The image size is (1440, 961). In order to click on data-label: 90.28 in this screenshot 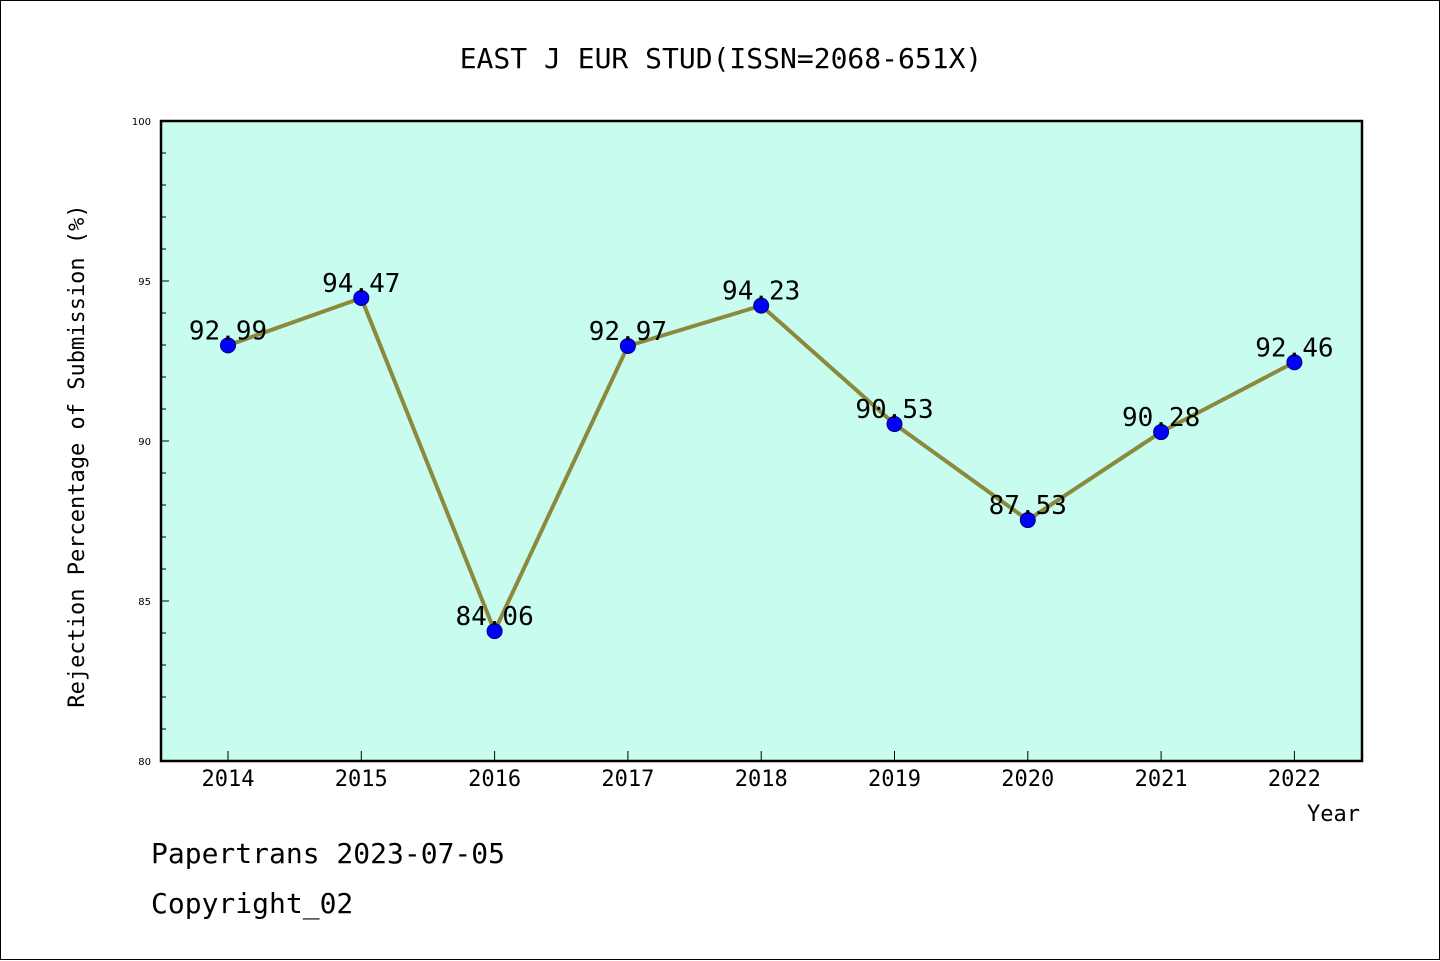, I will do `click(1161, 418)`.